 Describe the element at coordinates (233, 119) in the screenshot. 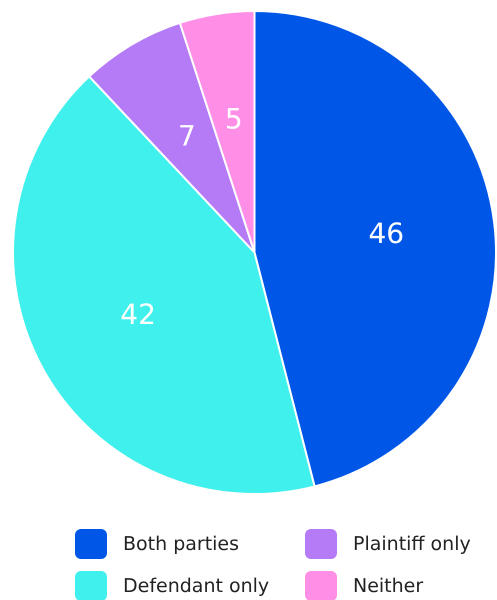

I see `data-label: 5` at that location.